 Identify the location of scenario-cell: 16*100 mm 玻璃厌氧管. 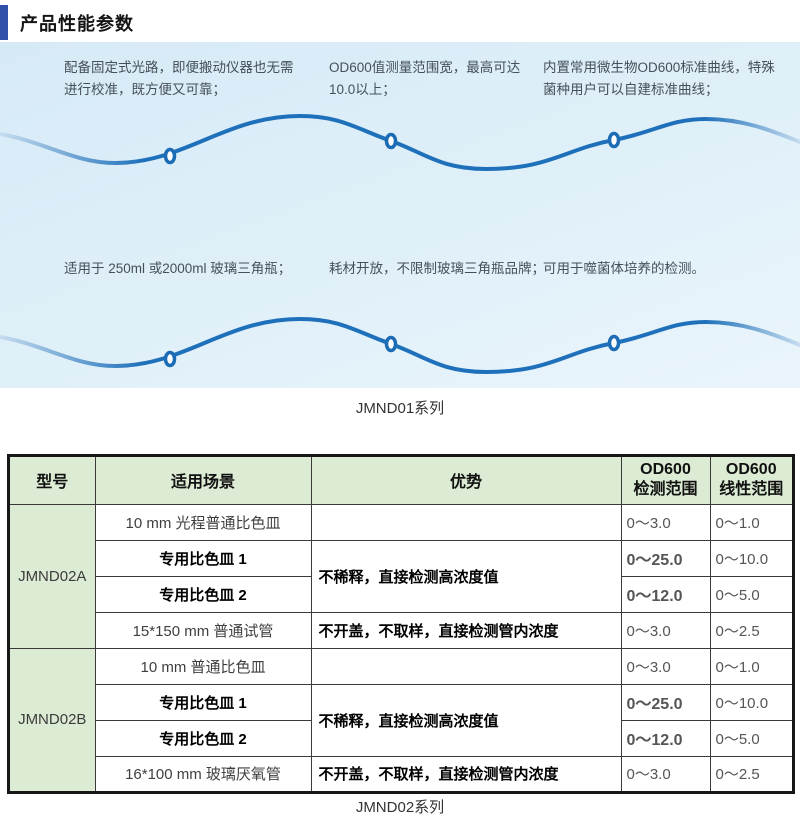
(203, 774).